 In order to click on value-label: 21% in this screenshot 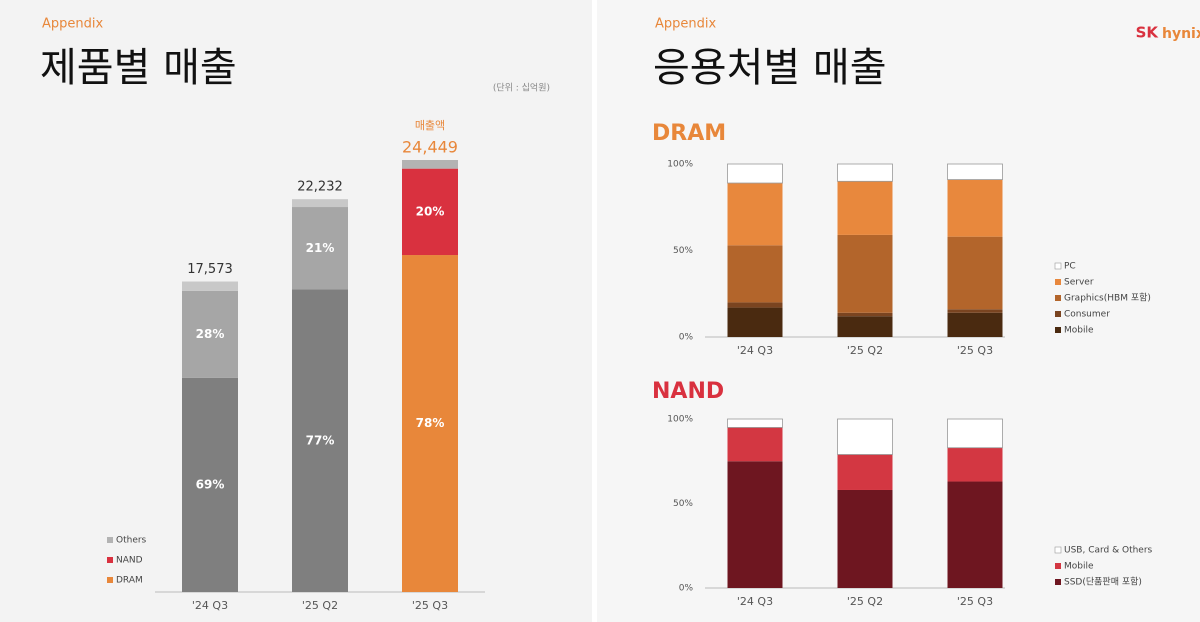, I will do `click(320, 248)`.